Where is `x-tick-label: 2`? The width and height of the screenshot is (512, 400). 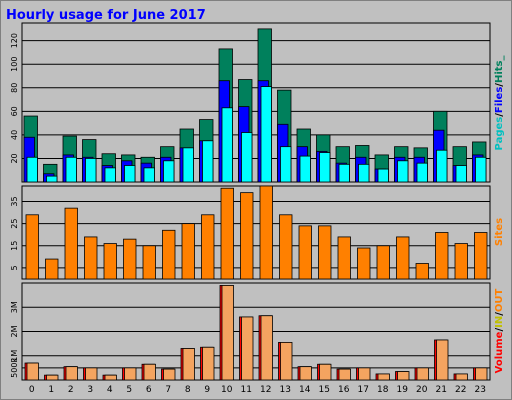
x-tick-label: 2 is located at coordinates (71, 390).